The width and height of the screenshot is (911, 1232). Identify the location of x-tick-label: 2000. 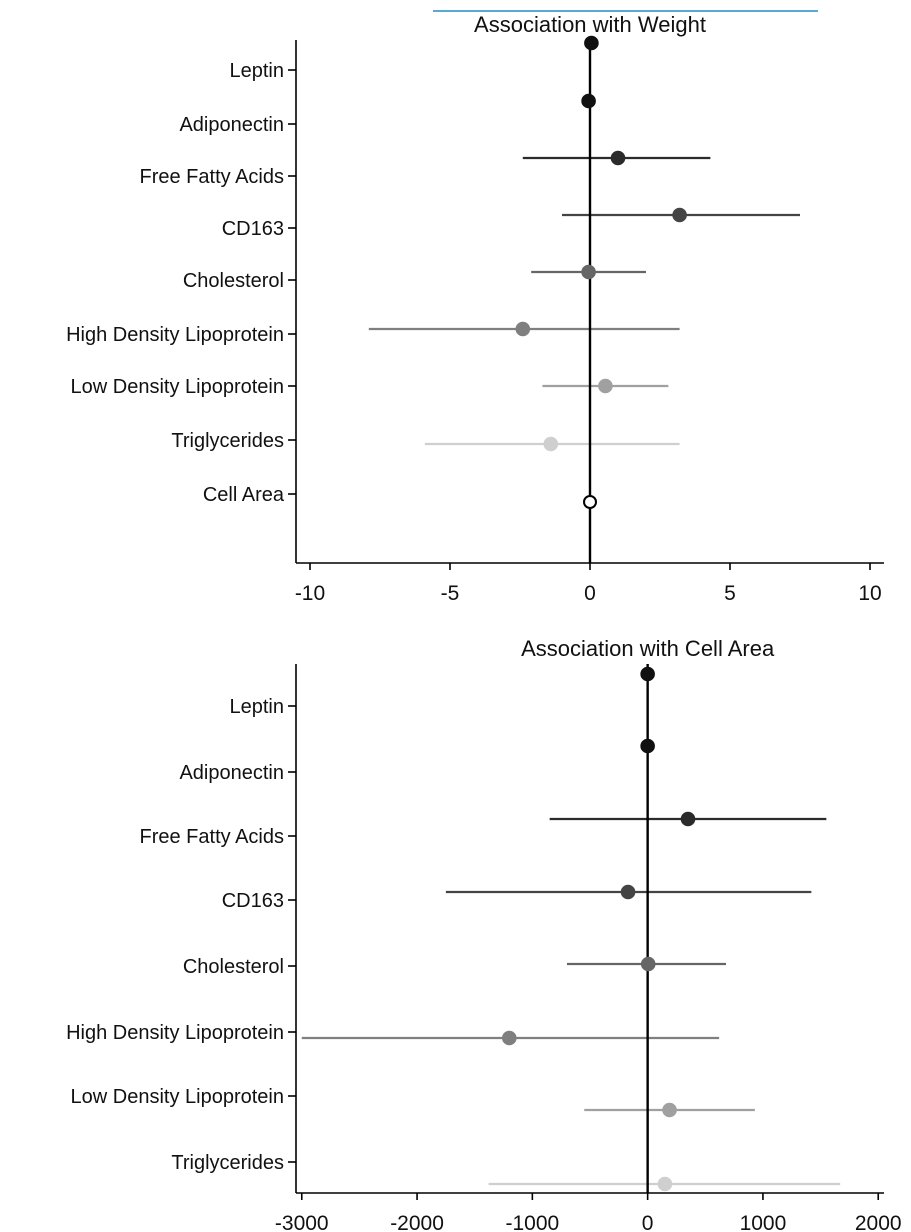
(878, 1222).